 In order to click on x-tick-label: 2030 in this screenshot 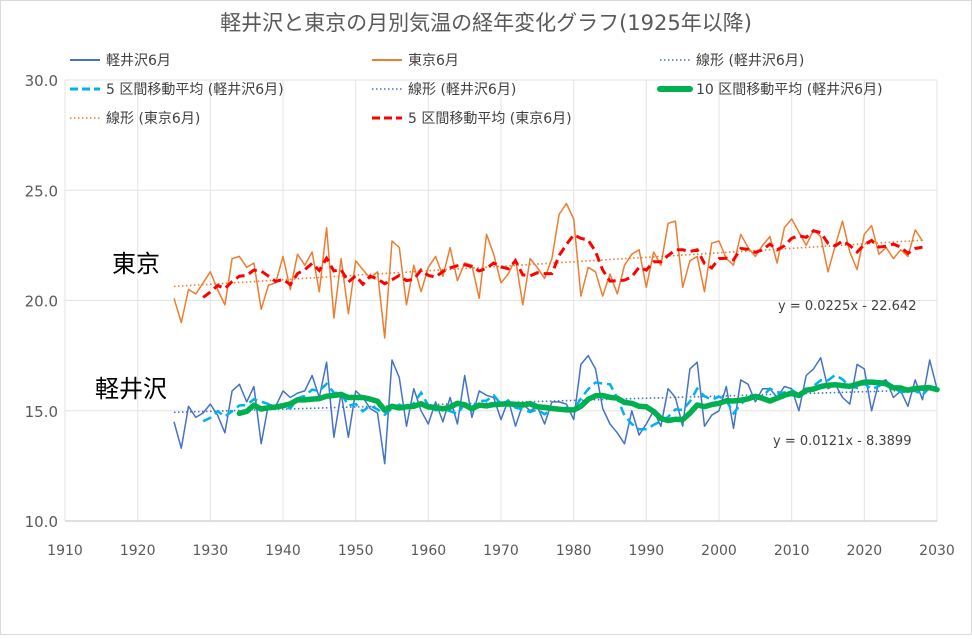, I will do `click(937, 551)`.